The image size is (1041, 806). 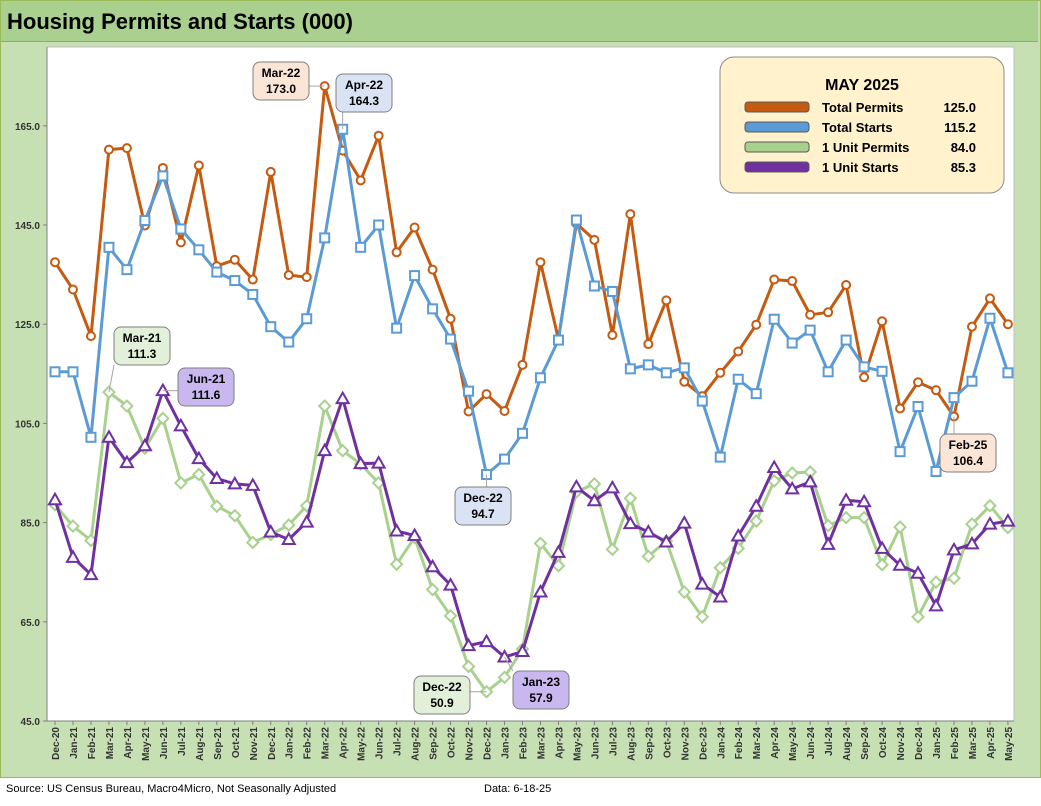 I want to click on x-tick-label: Aug-22, so click(x=416, y=744).